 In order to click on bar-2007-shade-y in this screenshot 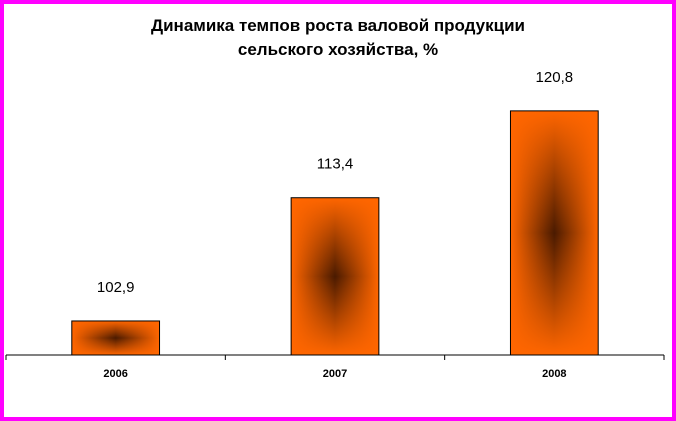, I will do `click(335, 276)`.